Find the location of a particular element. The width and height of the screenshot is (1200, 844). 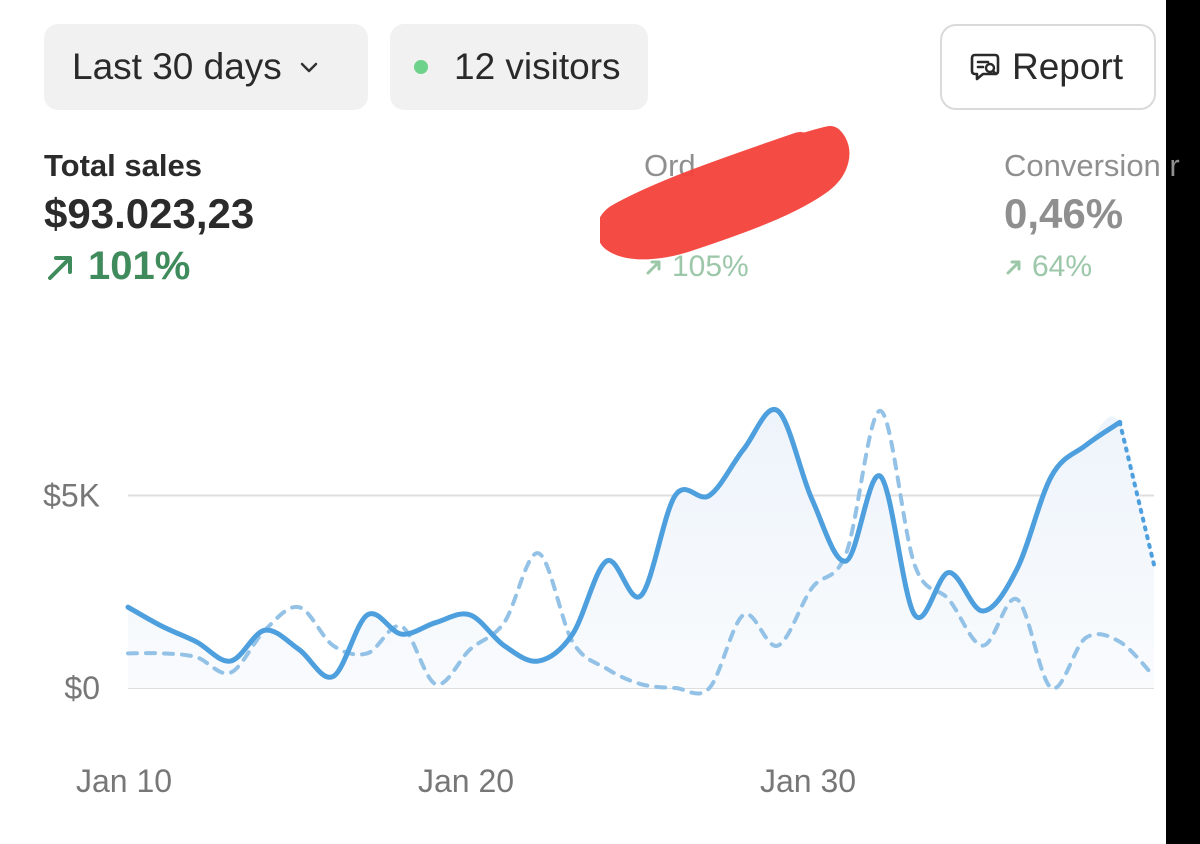

metric-conversion-rate: Conversion r 0,46% 64% is located at coordinates (1092, 216).